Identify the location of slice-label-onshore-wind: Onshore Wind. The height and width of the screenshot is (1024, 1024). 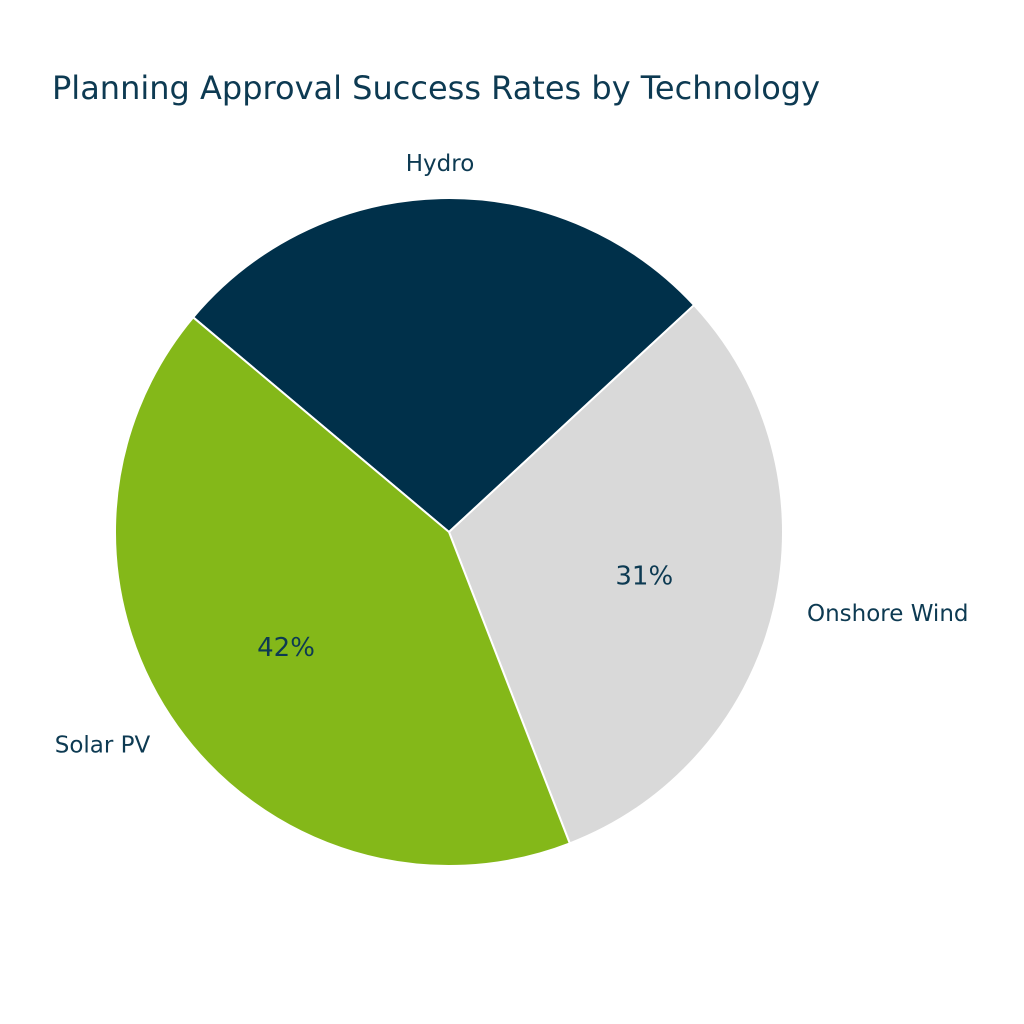
(888, 614).